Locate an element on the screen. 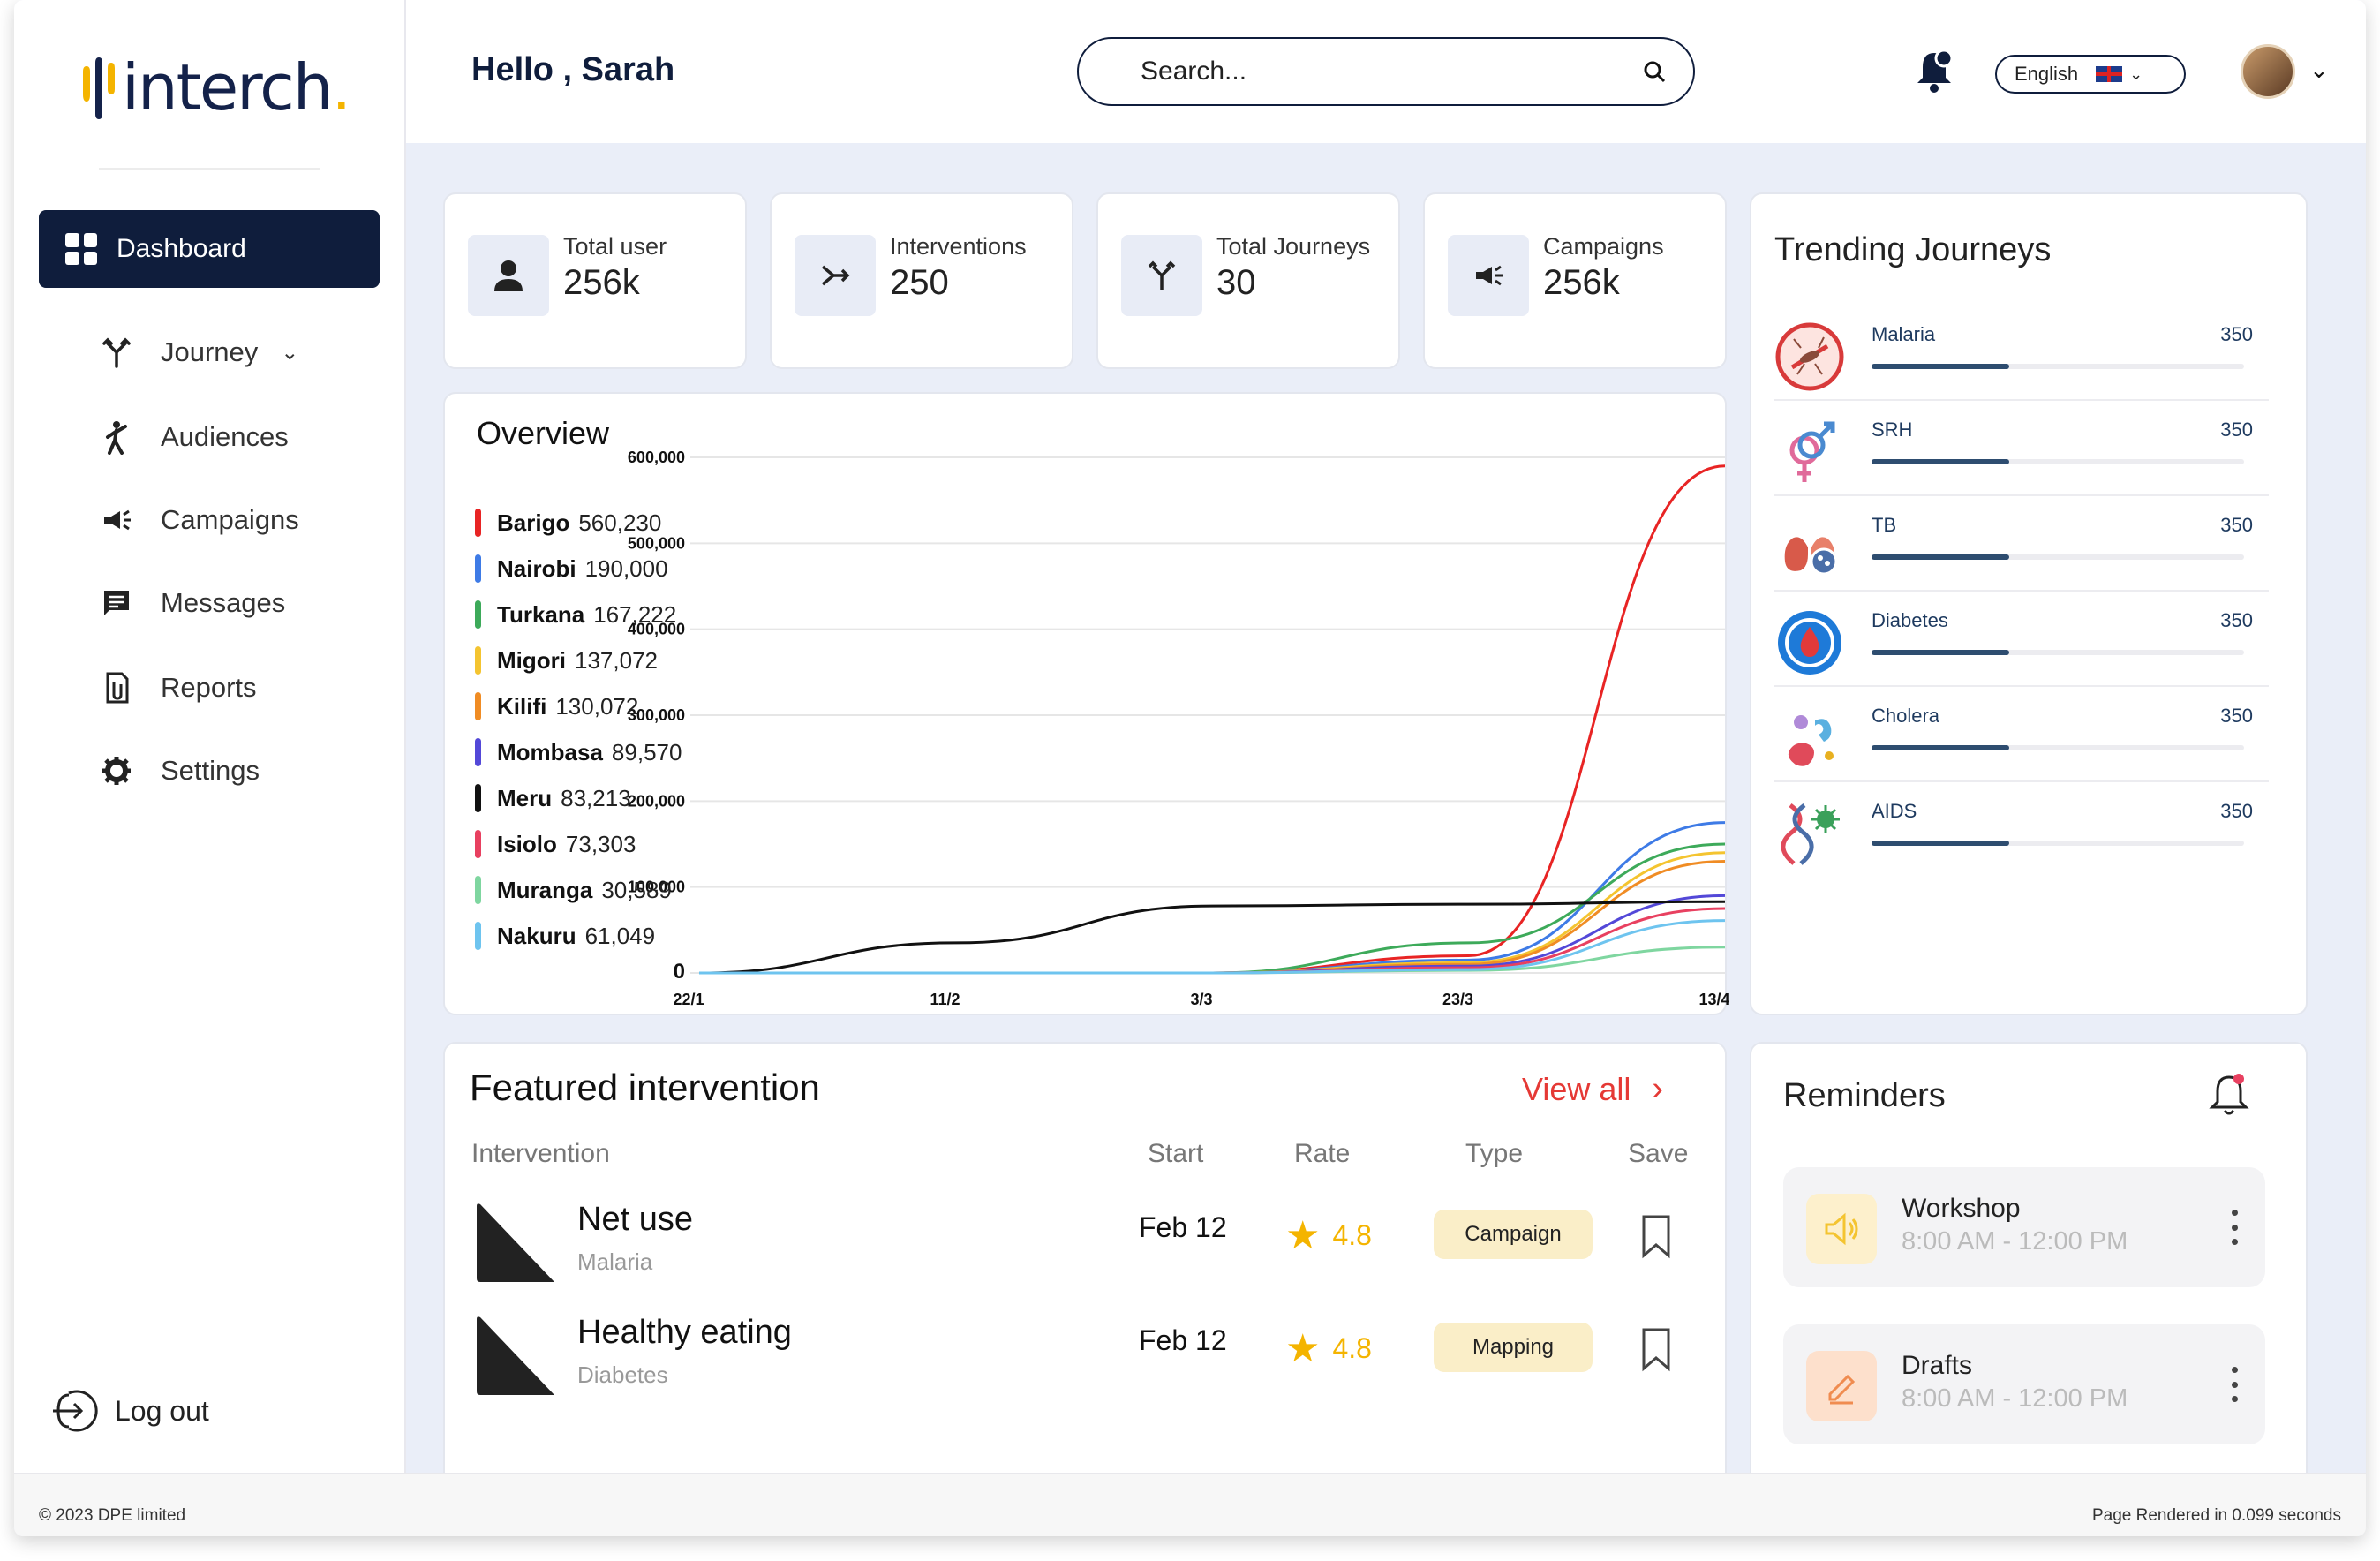  sidebar-item-campaigns: Campaigns is located at coordinates (199, 520).